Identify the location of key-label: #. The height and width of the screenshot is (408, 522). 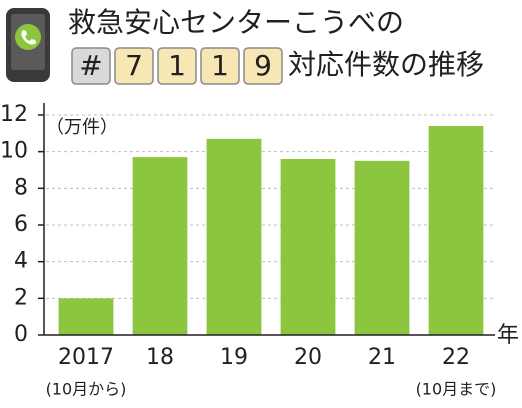
(90, 65).